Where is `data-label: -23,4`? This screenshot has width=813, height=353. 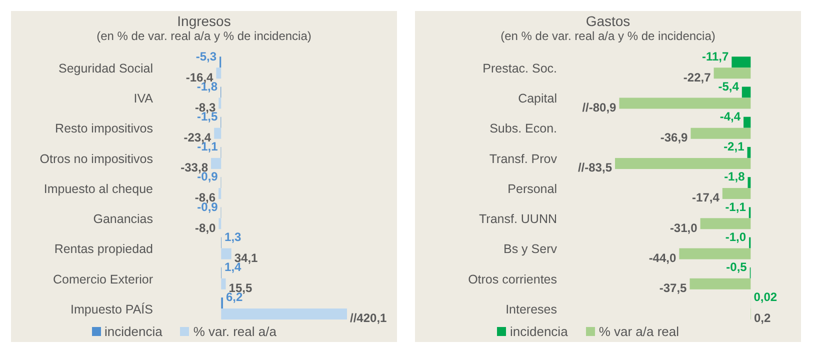
data-label: -23,4 is located at coordinates (198, 137).